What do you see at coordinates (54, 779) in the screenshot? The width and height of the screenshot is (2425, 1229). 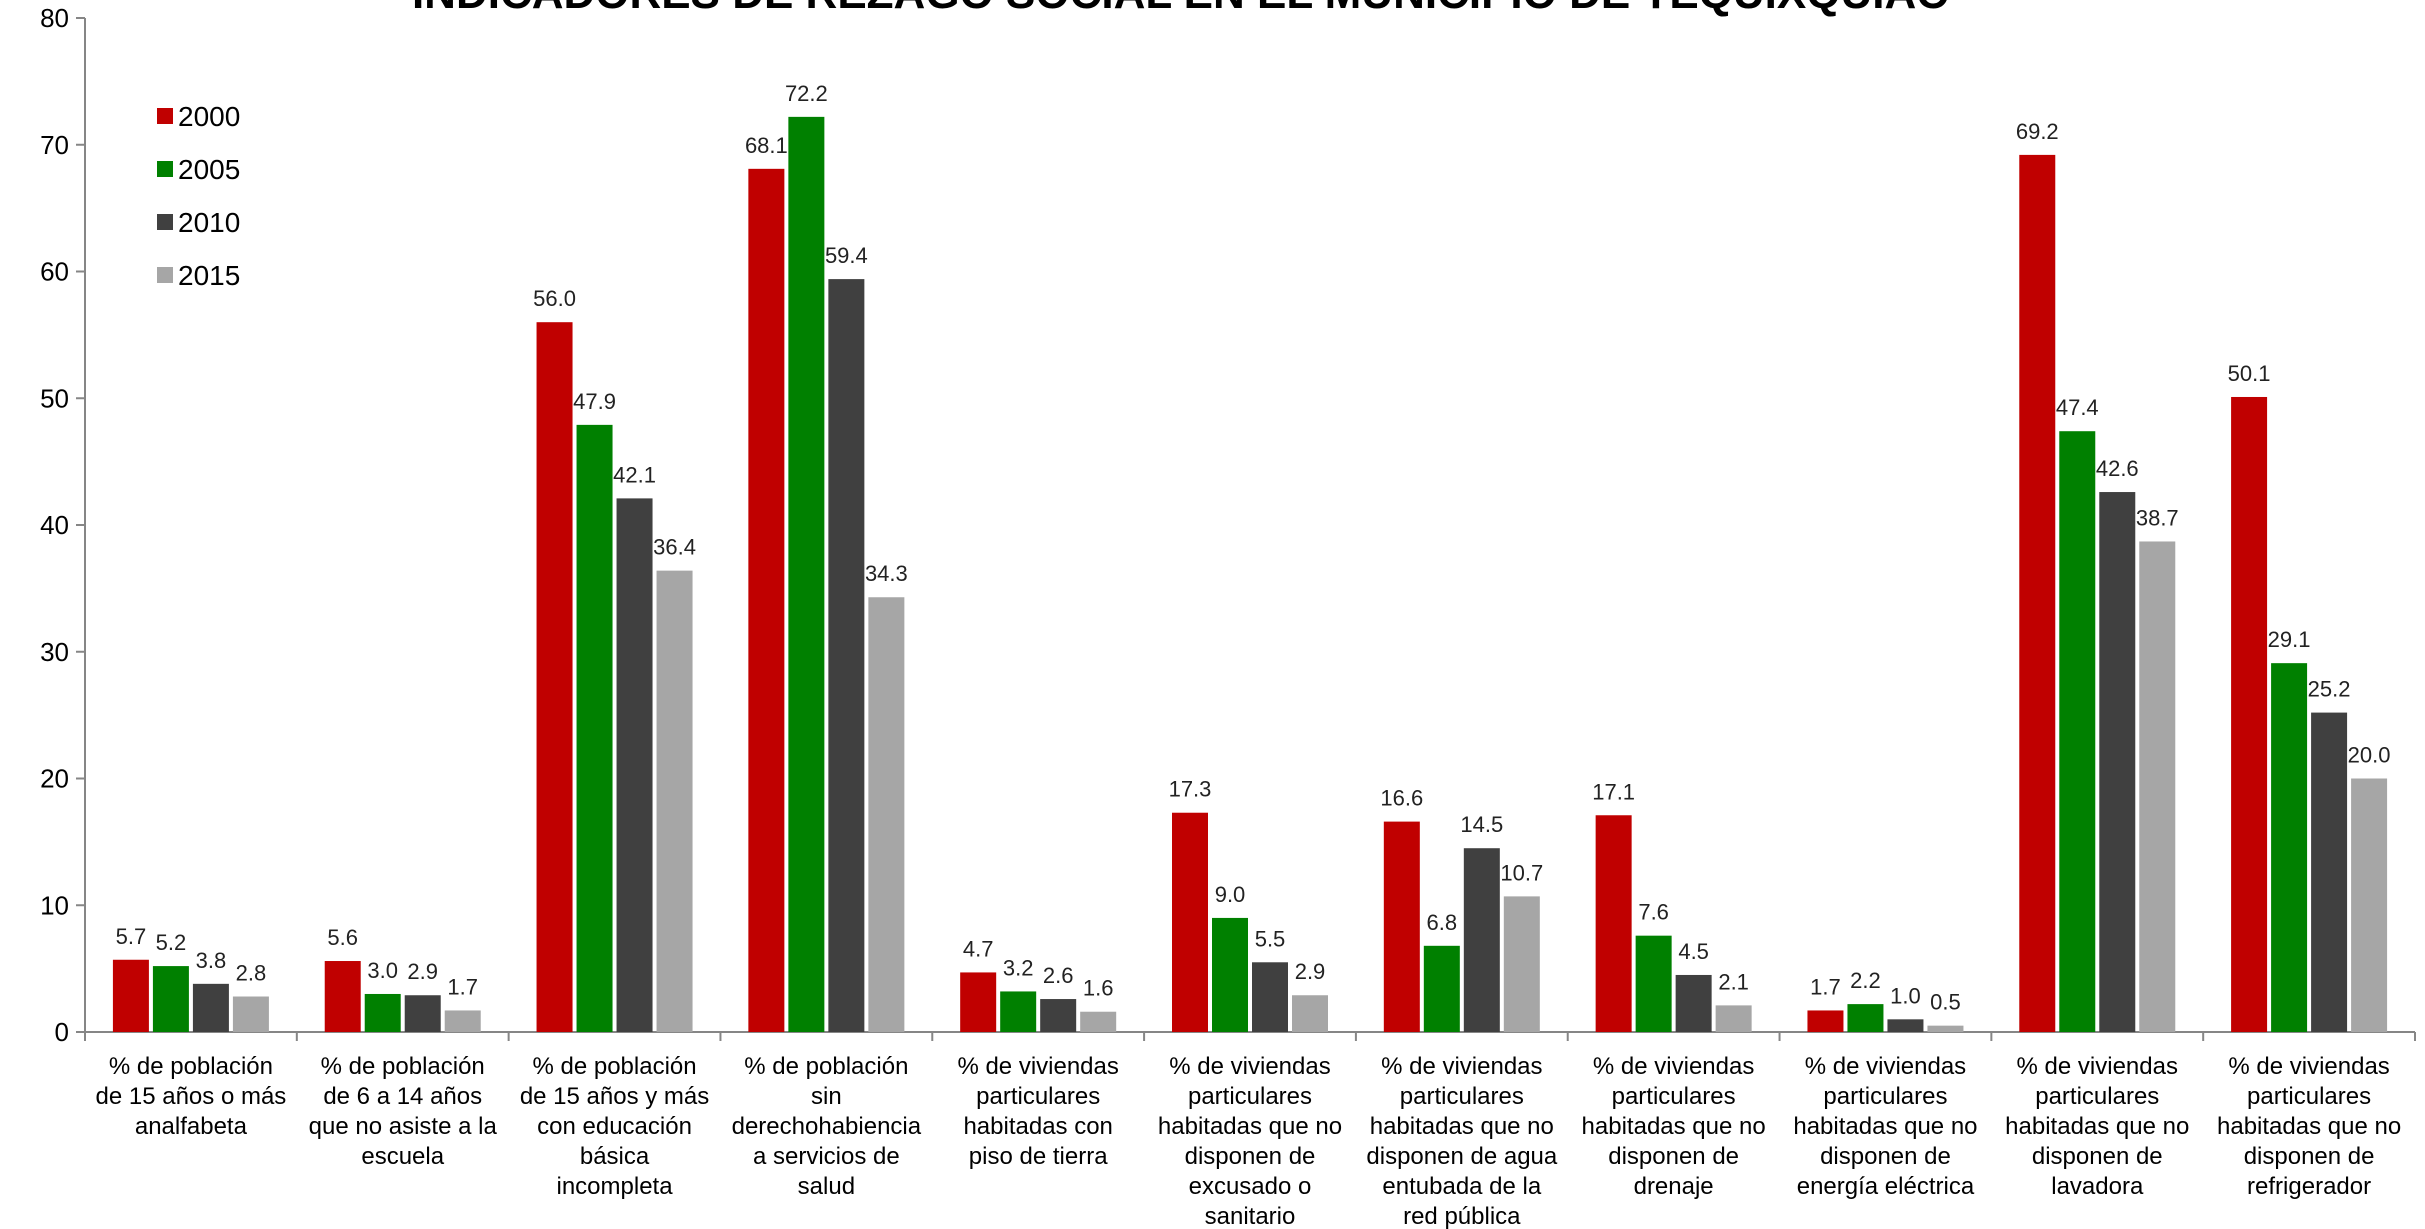 I see `y-tick-label: 20` at bounding box center [54, 779].